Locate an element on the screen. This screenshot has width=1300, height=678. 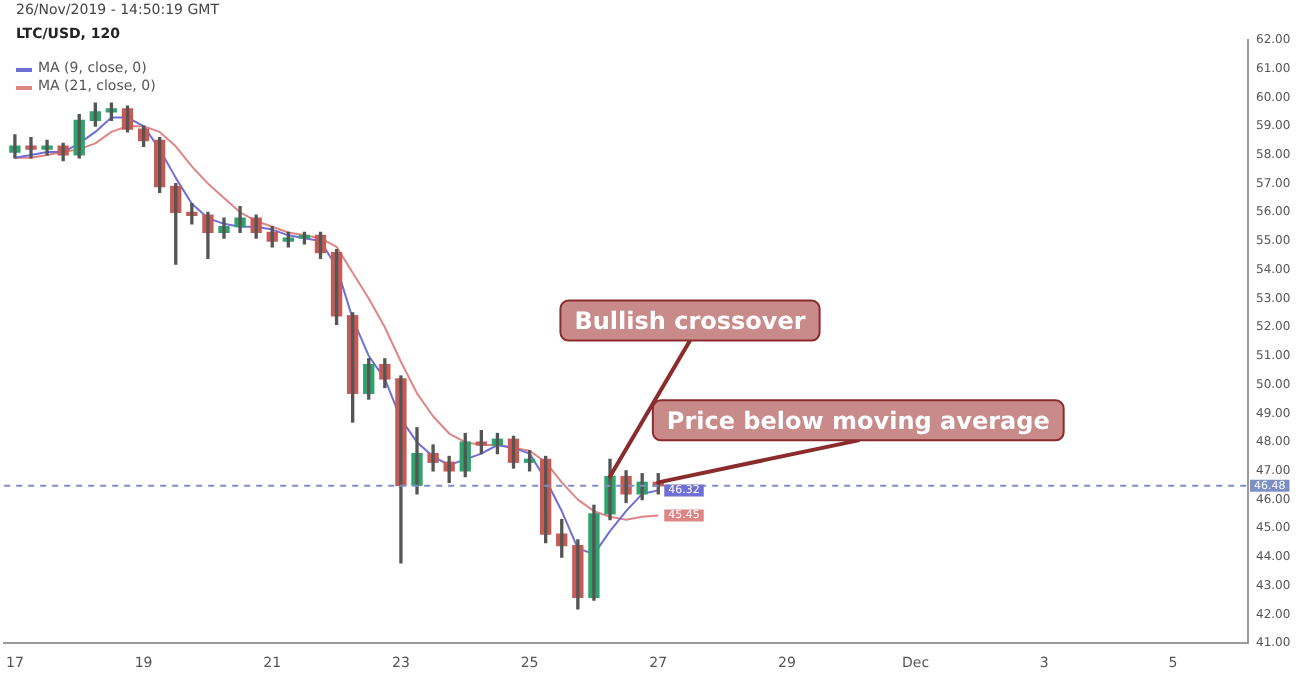
annotation: Price below moving average is located at coordinates (858, 420).